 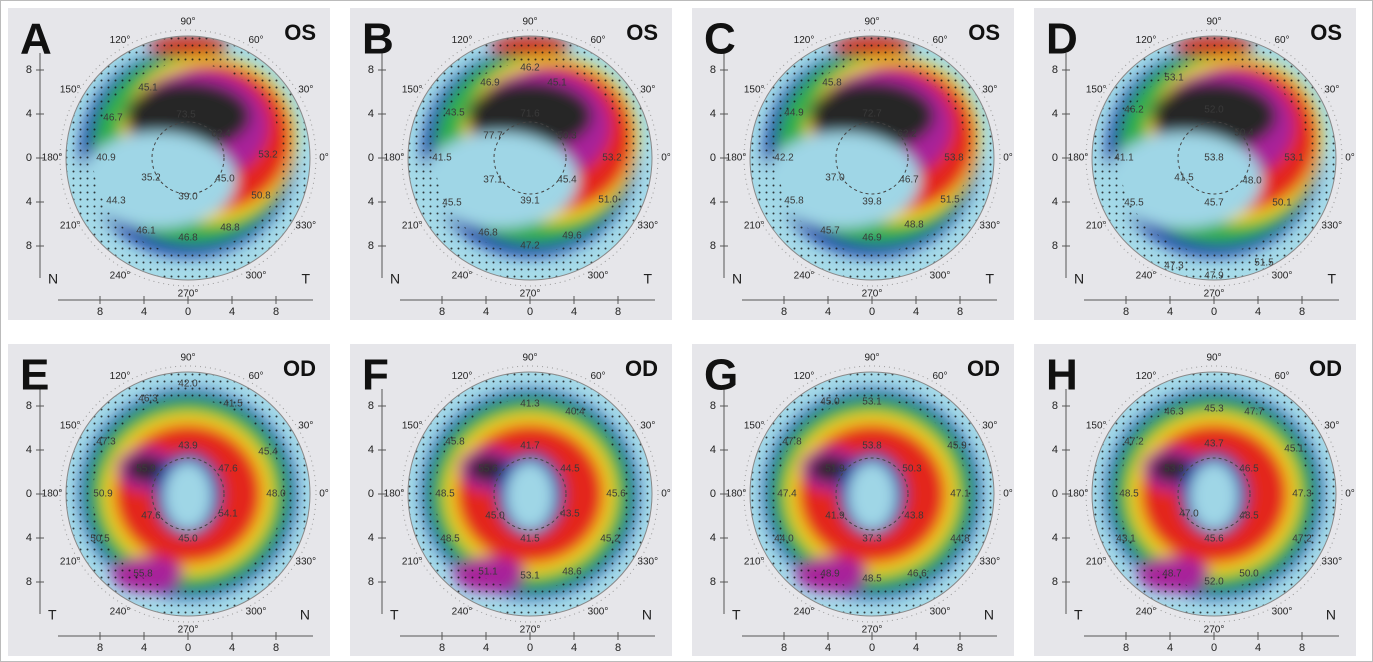 I want to click on angle-label: 30°, so click(x=647, y=426).